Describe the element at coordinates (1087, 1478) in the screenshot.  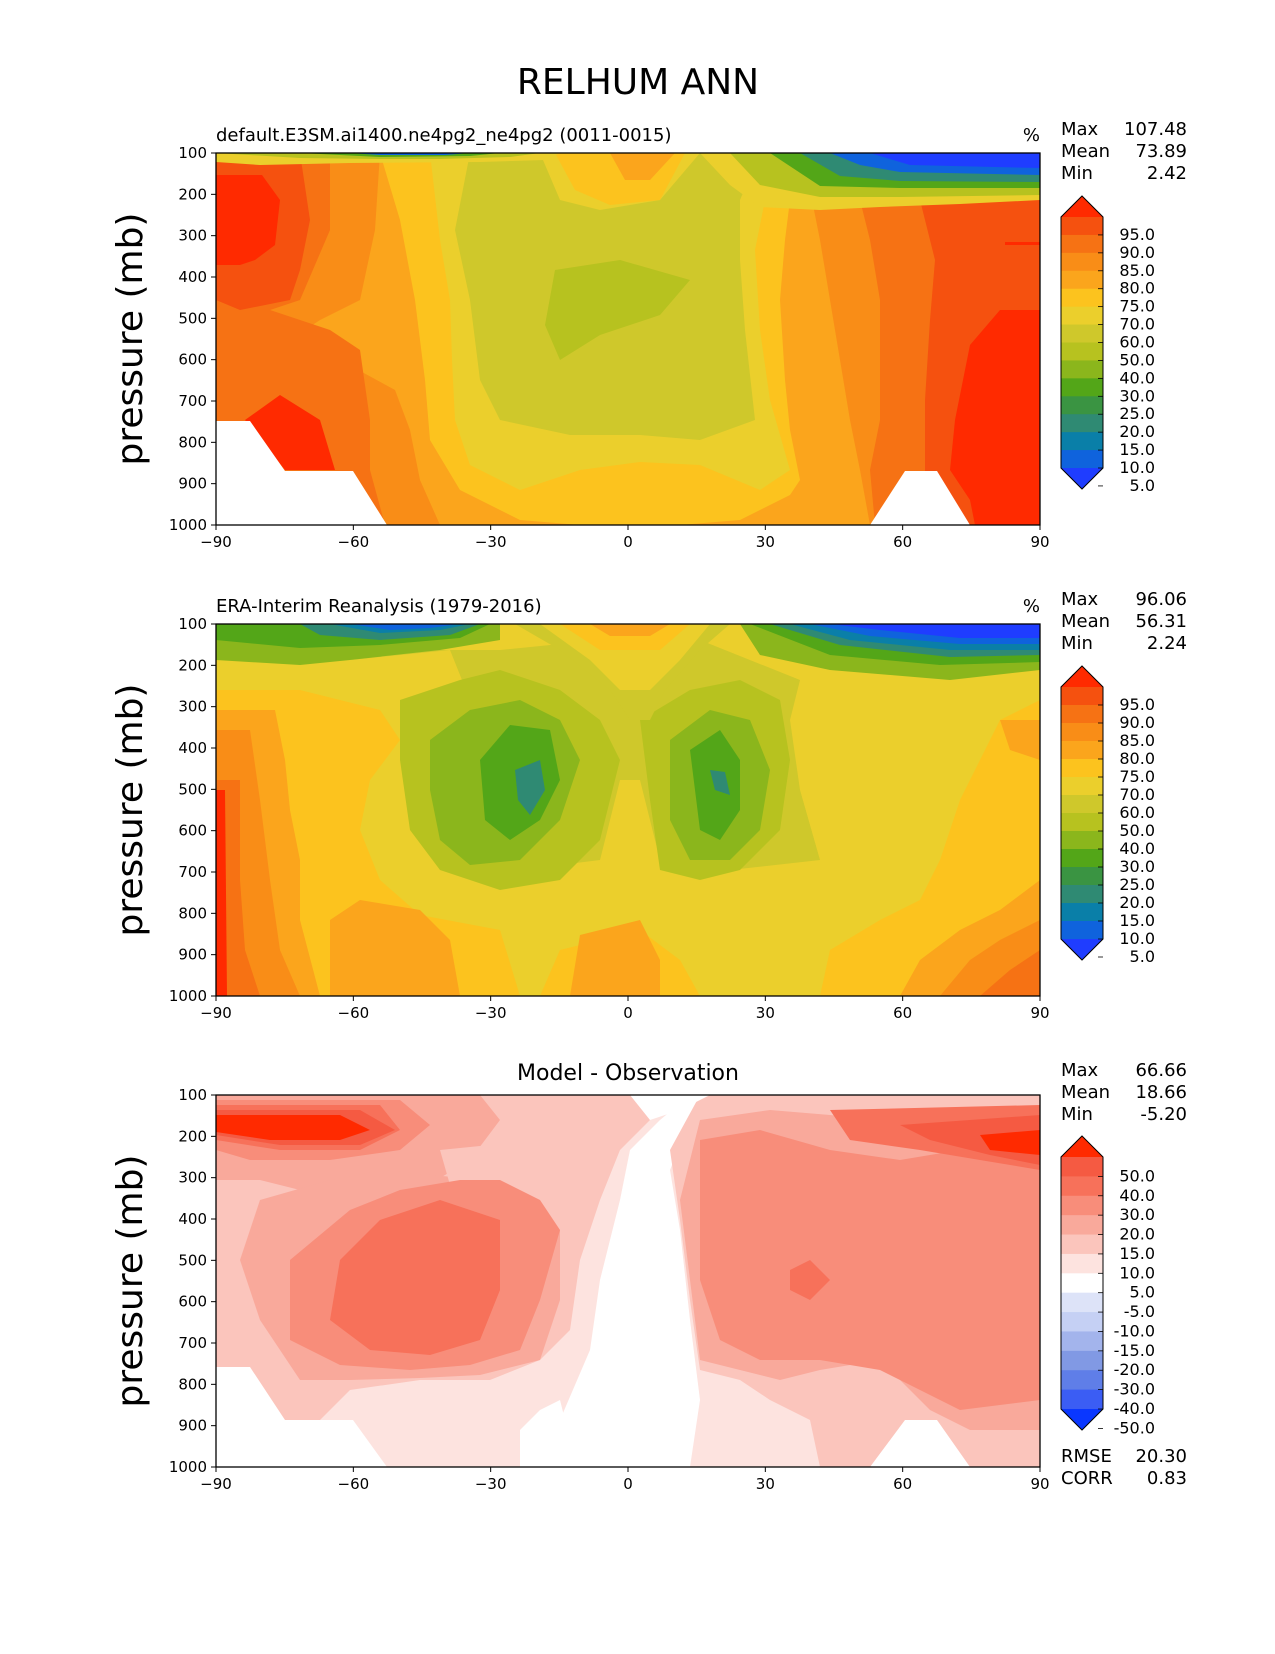
I see `corr-label: CORR` at that location.